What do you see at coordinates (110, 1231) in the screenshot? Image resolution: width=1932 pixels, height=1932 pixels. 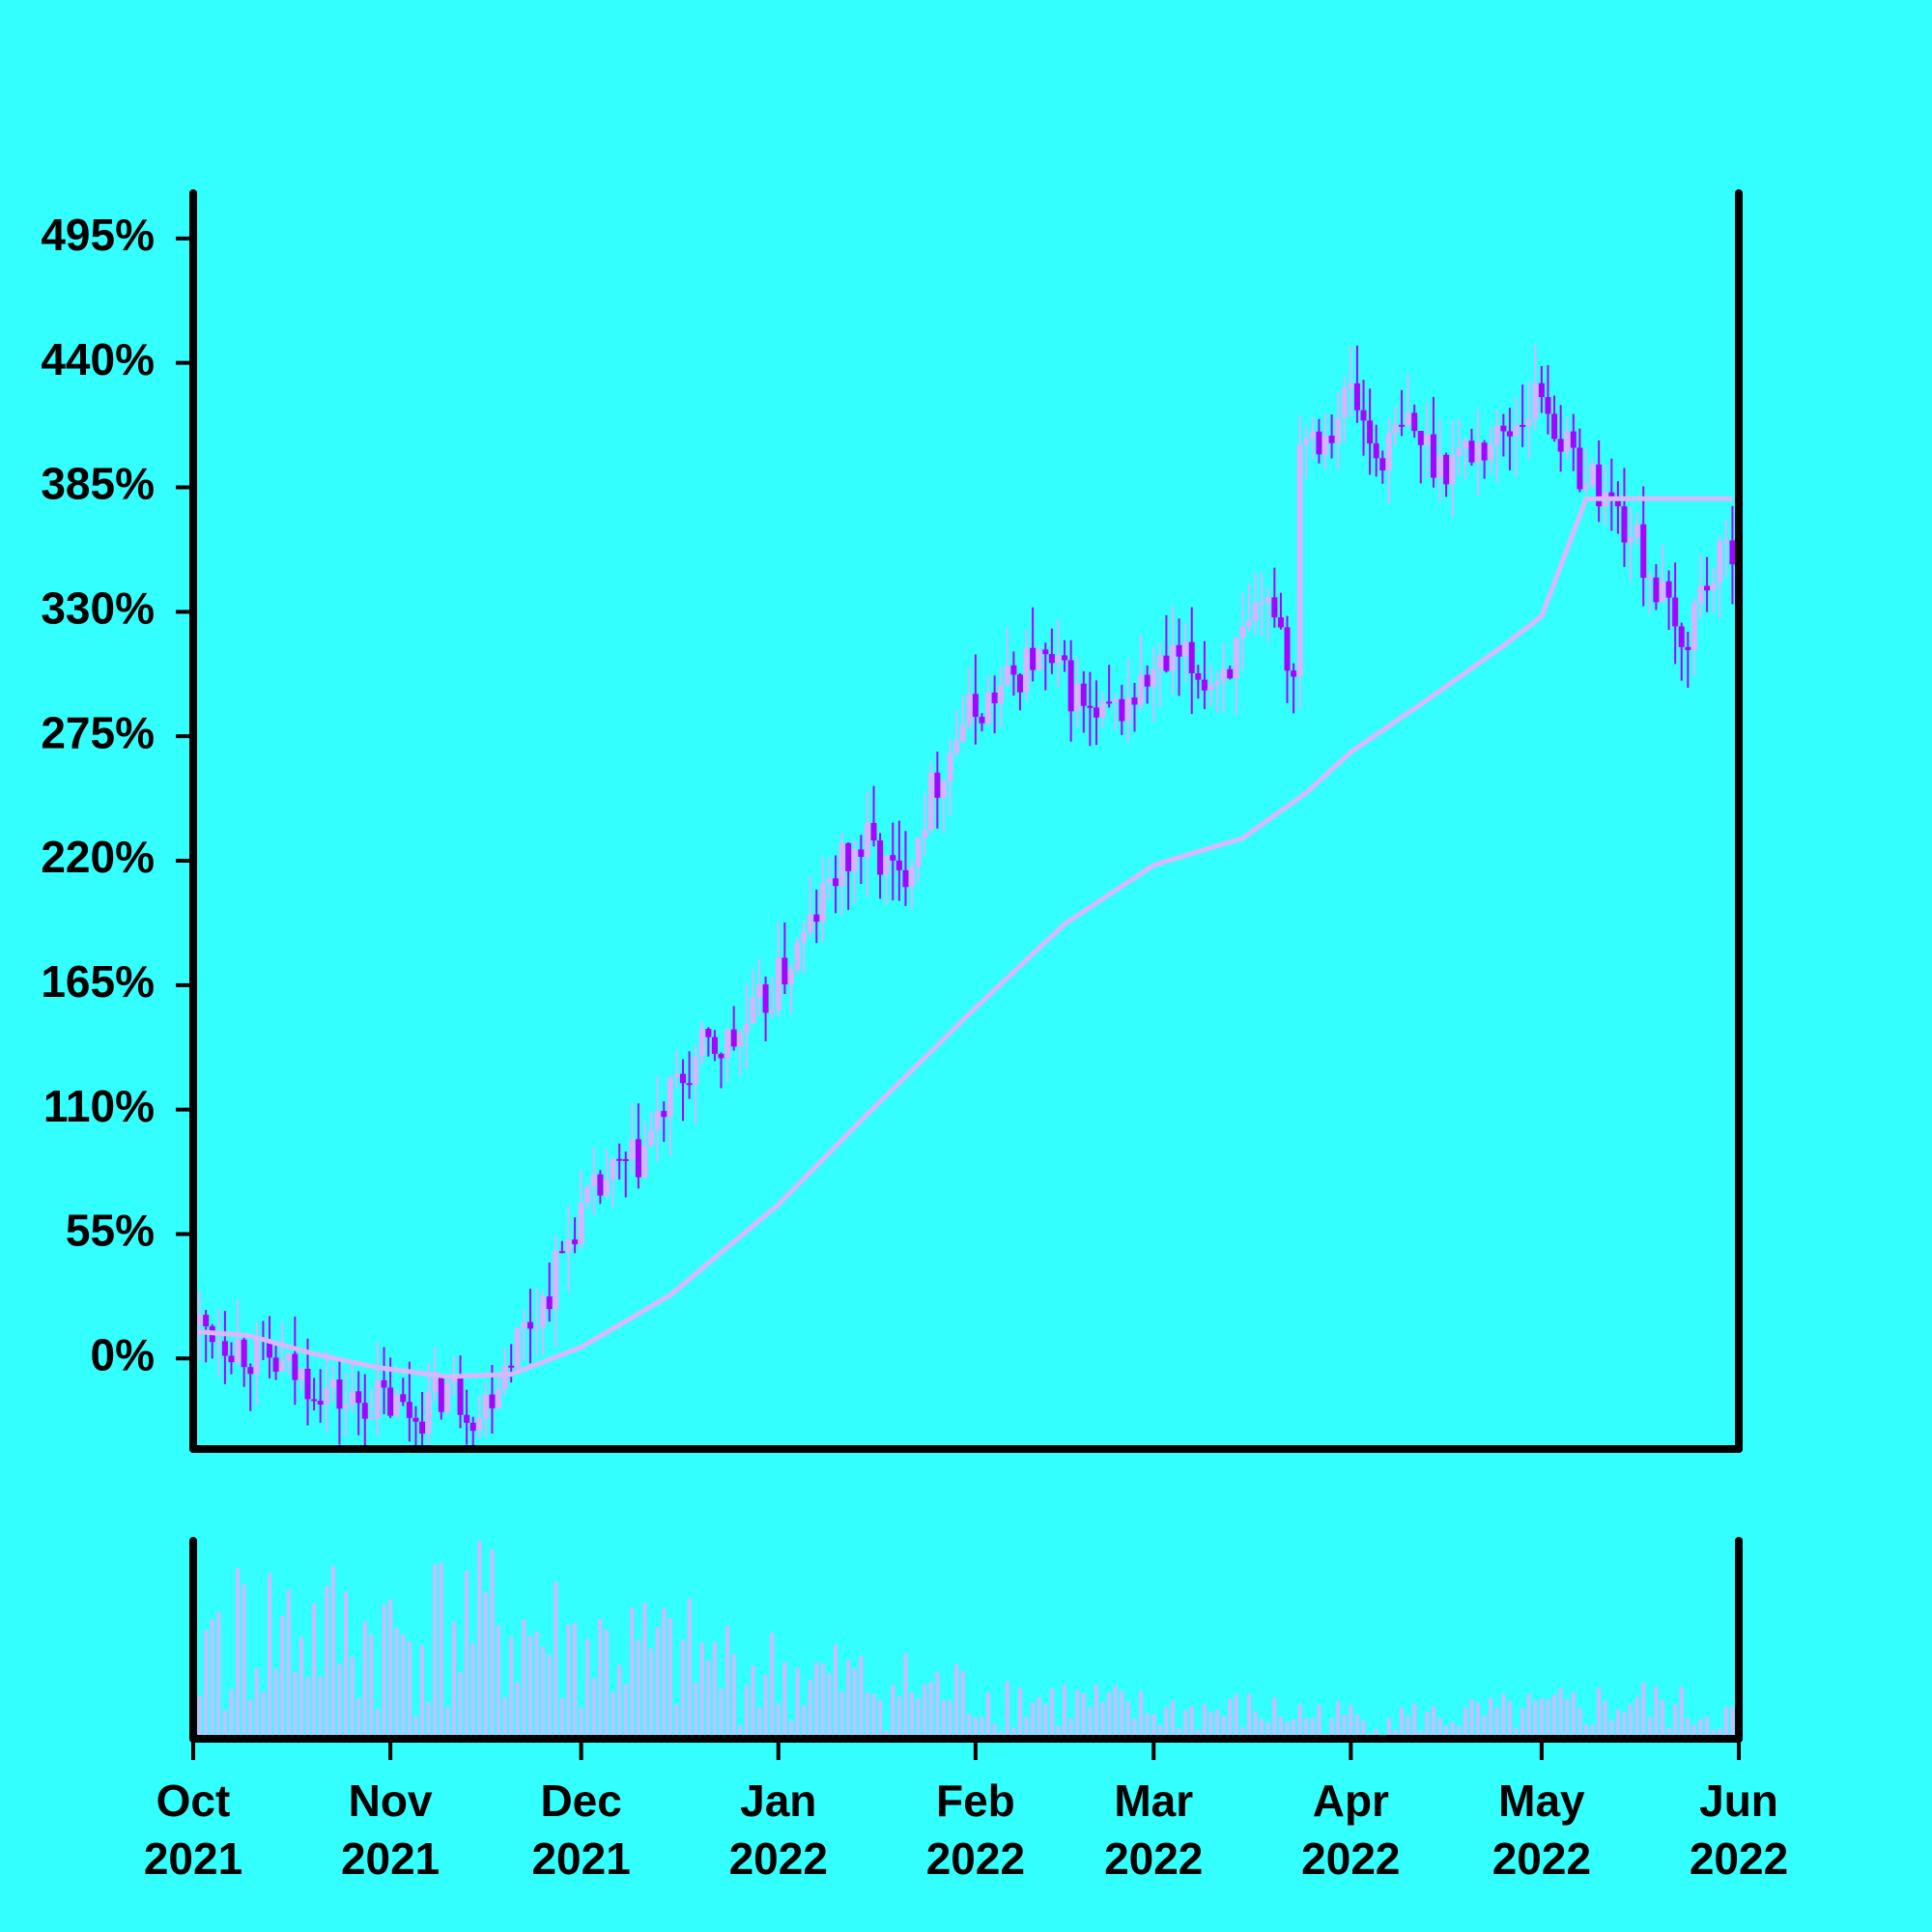 I see `y-tick-label: 55%` at bounding box center [110, 1231].